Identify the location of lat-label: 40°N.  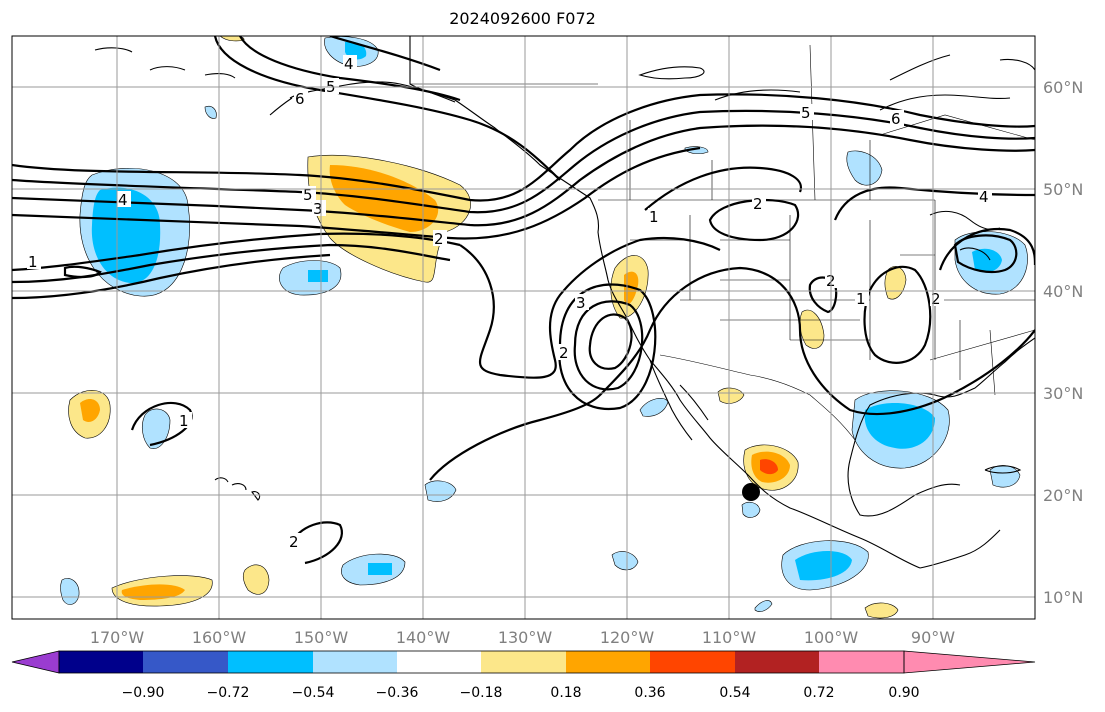
(1063, 291).